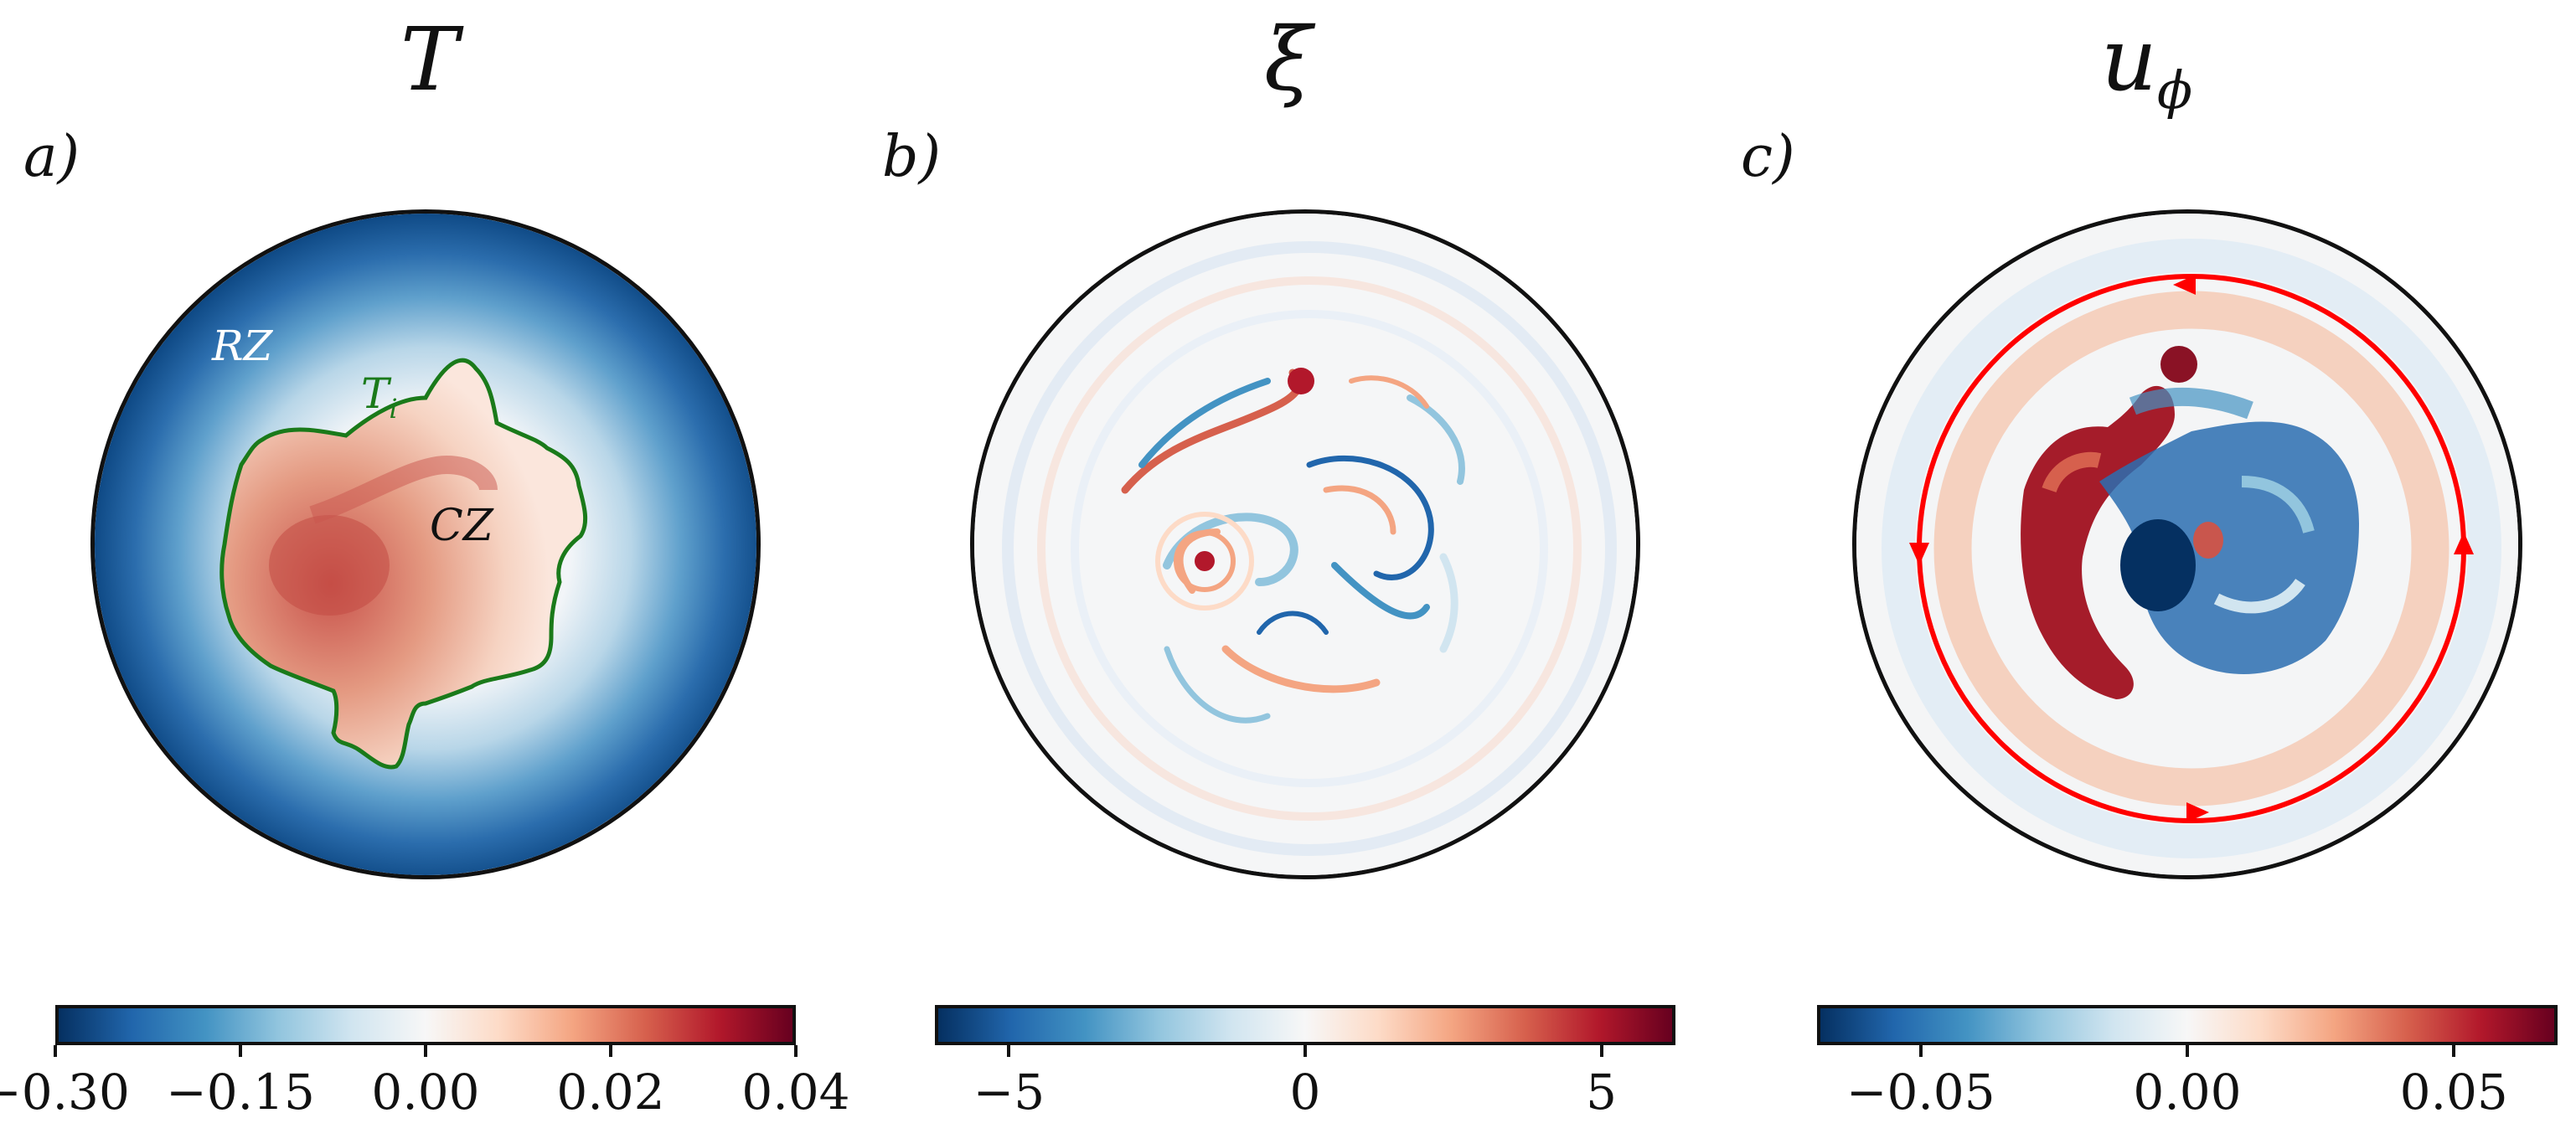  Describe the element at coordinates (2197, 812) in the screenshot. I see `arrow-bottom` at that location.